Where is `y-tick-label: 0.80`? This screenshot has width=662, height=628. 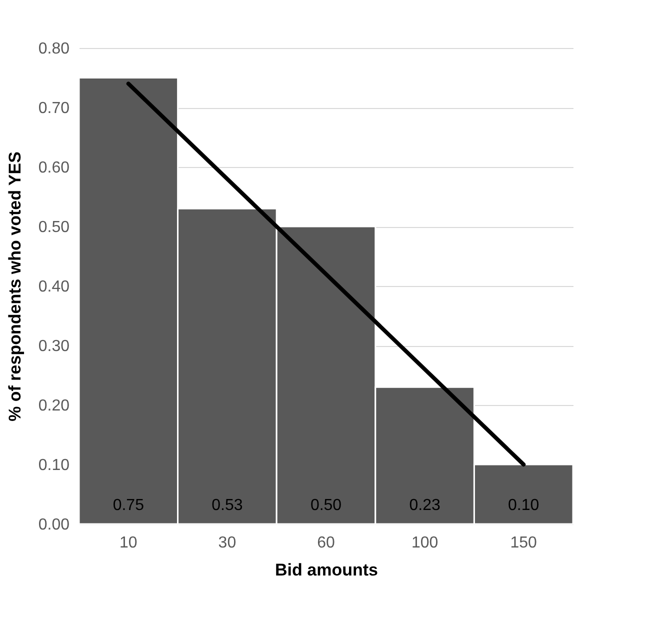
y-tick-label: 0.80 is located at coordinates (54, 49).